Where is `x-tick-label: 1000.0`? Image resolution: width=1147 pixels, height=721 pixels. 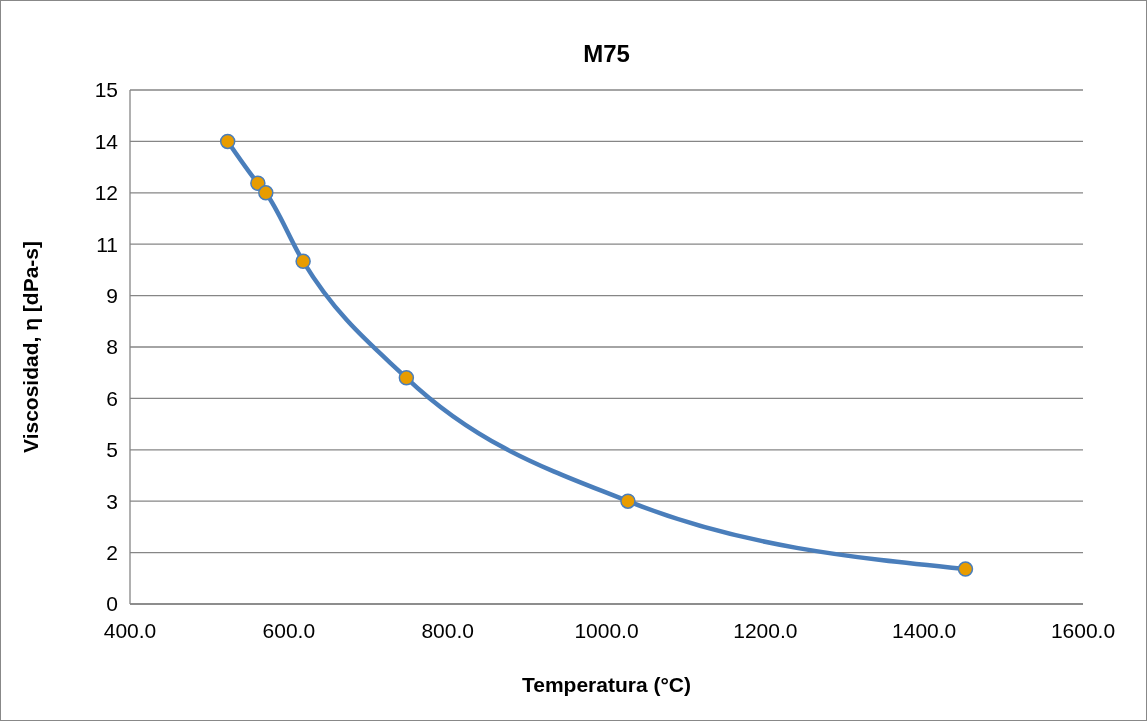
x-tick-label: 1000.0 is located at coordinates (606, 630).